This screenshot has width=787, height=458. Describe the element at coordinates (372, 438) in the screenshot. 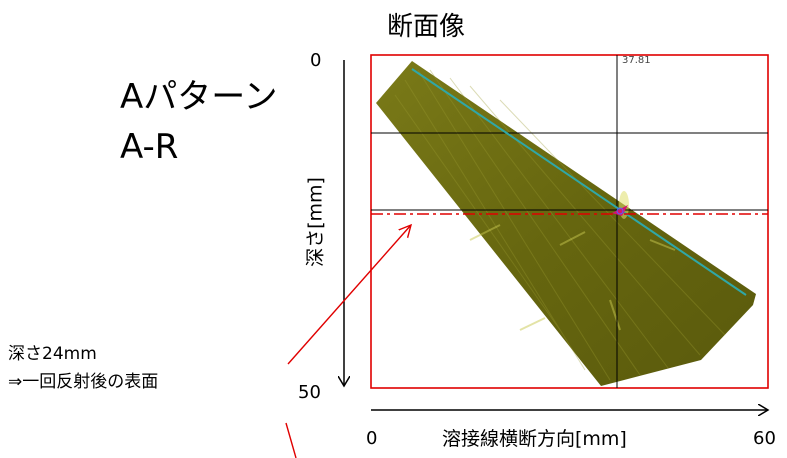

I see `x-axis-min: 0` at that location.